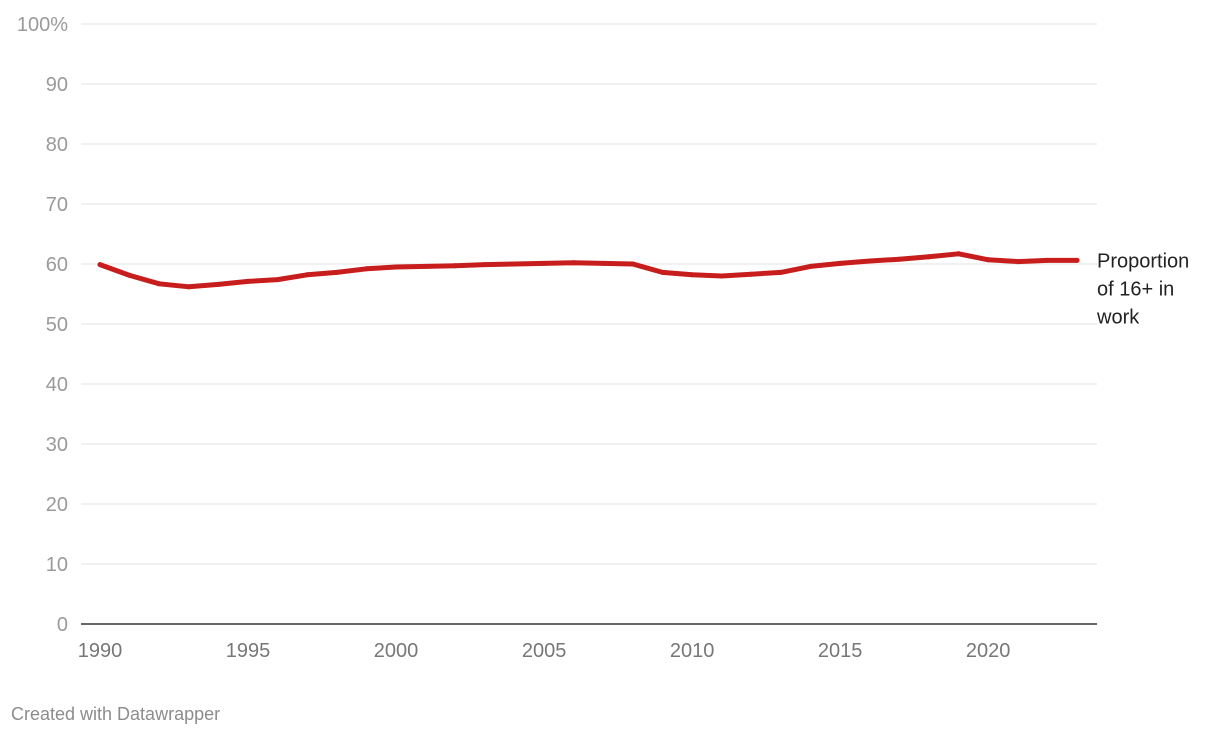 The image size is (1220, 740). Describe the element at coordinates (57, 205) in the screenshot. I see `y-tick-label: 70` at that location.